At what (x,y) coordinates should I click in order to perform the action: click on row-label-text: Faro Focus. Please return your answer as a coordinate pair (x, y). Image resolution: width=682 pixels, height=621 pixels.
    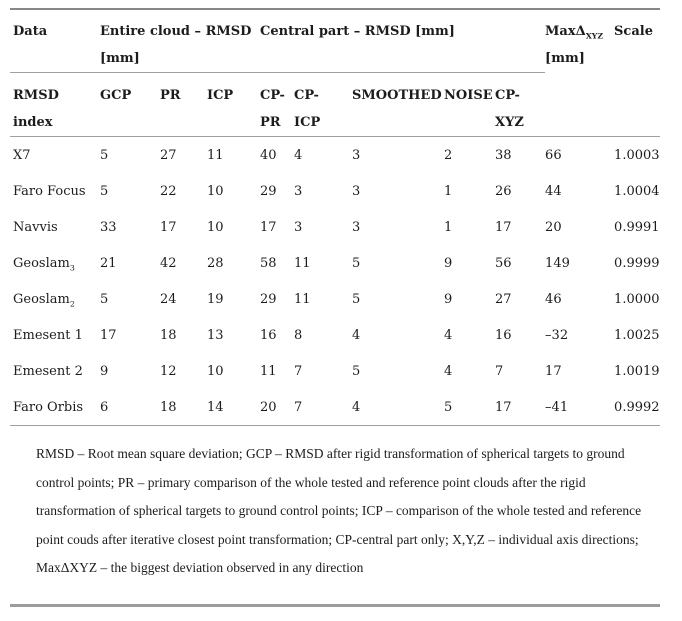
    Looking at the image, I should click on (49, 191).